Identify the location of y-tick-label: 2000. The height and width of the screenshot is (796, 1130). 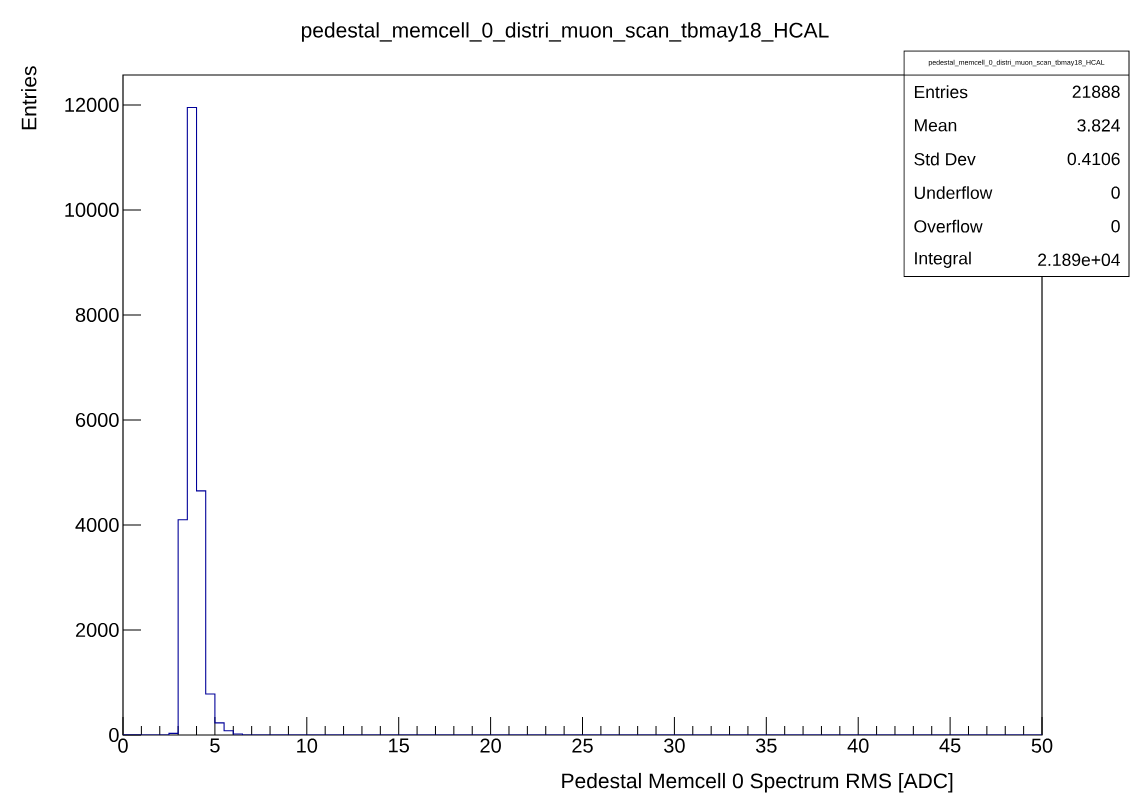
(97, 630).